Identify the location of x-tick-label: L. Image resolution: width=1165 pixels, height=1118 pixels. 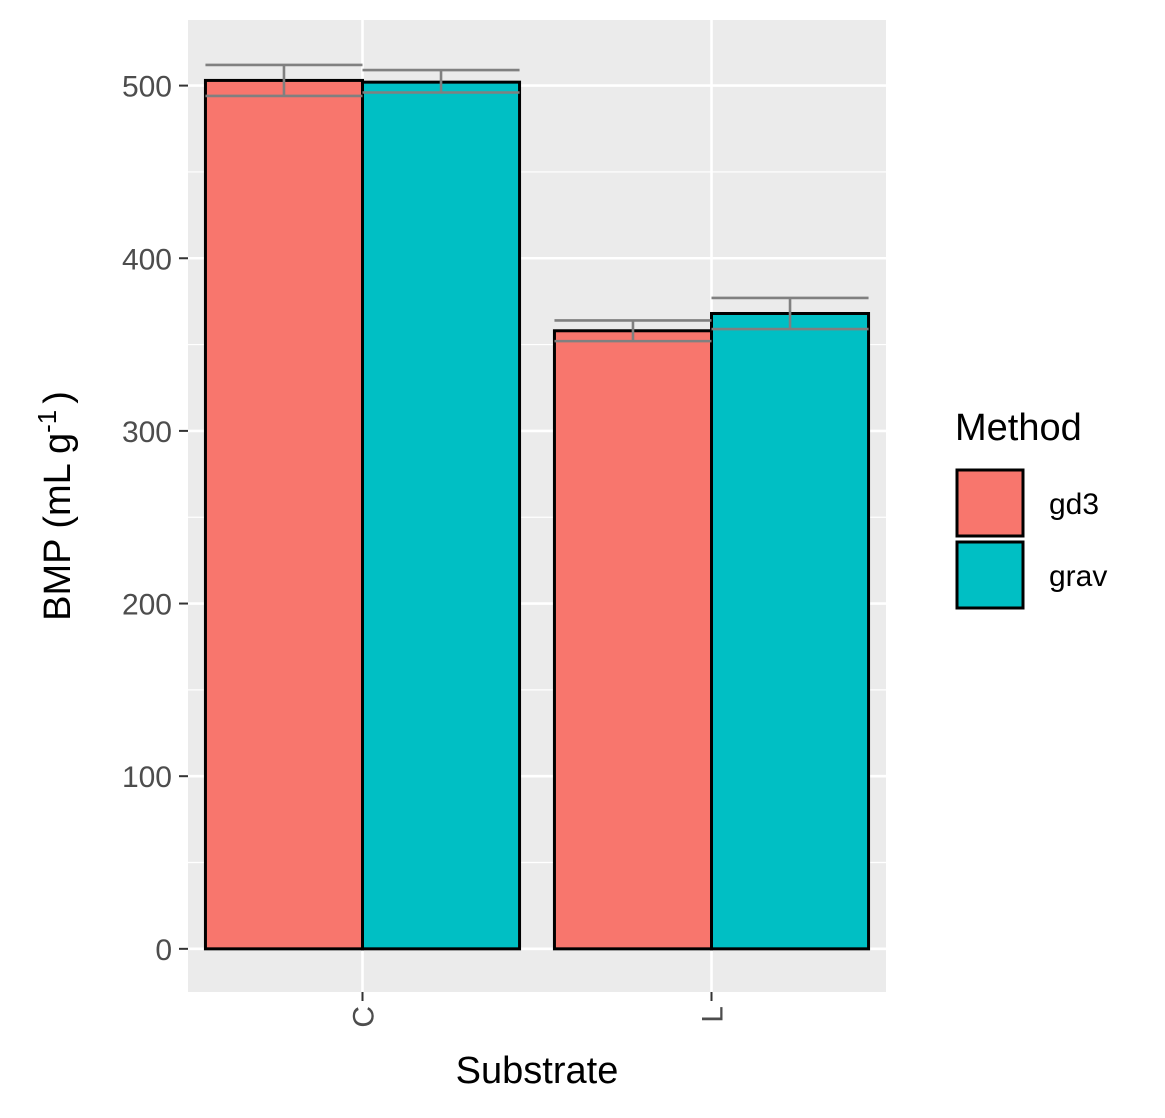
(713, 1014).